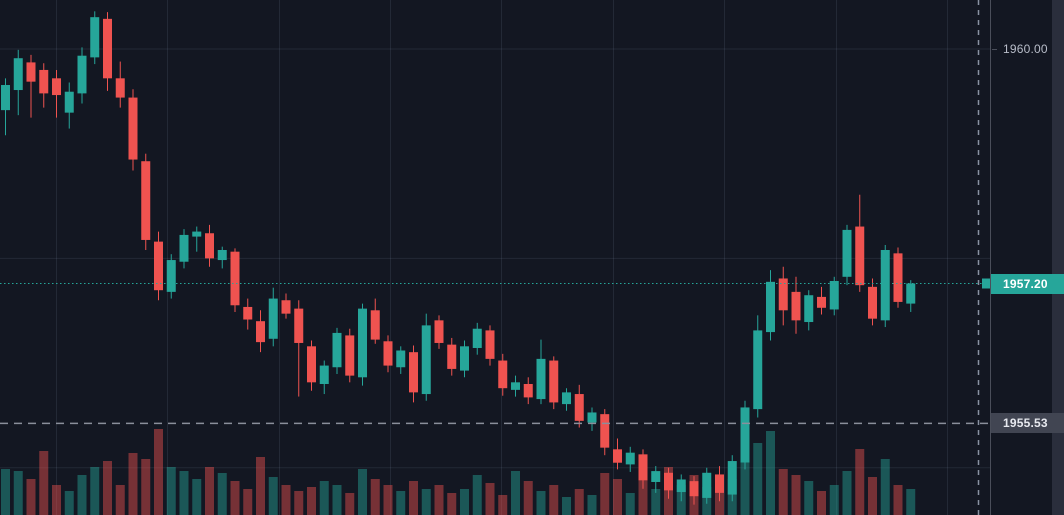 This screenshot has height=515, width=1064. I want to click on last-price-badge: 1957.20, so click(1027, 283).